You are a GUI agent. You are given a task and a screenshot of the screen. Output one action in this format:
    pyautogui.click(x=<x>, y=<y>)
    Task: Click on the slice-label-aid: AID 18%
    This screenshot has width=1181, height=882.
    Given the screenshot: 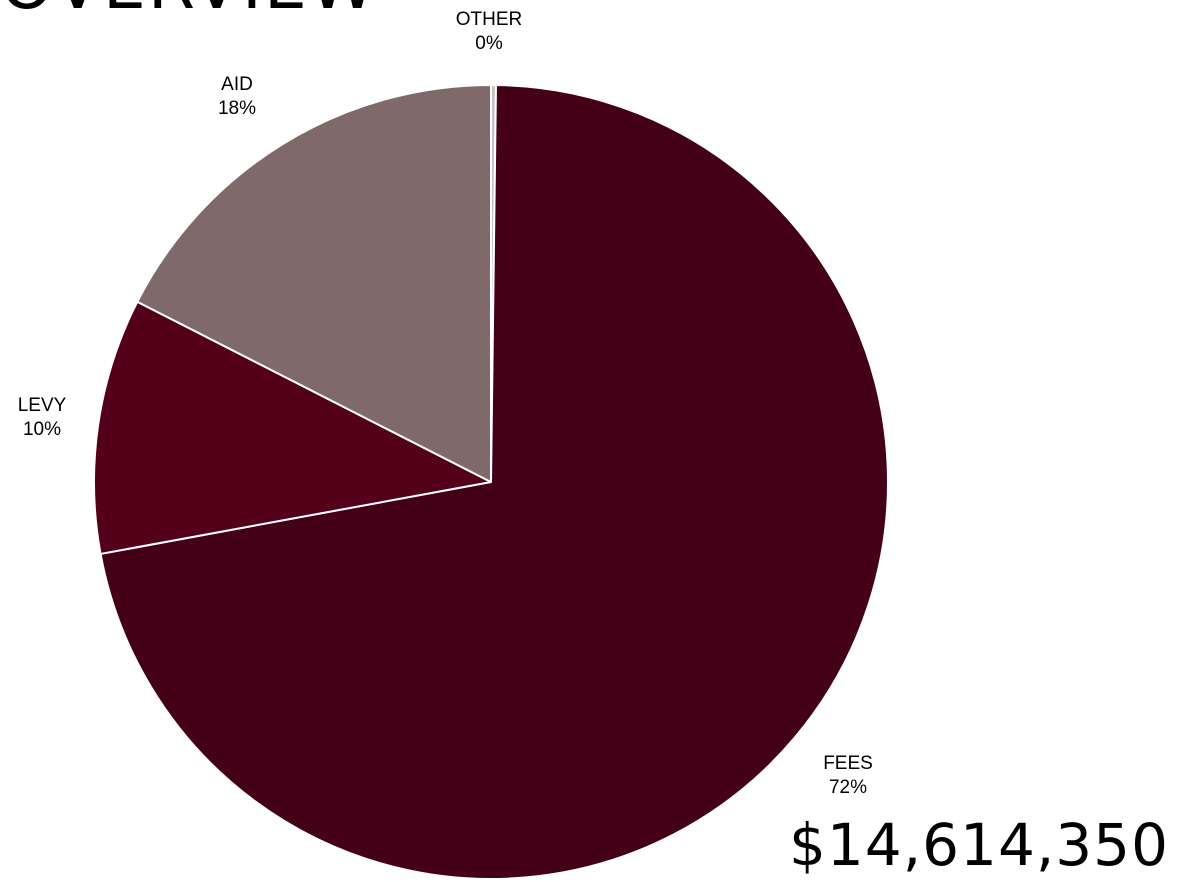 What is the action you would take?
    pyautogui.click(x=237, y=97)
    